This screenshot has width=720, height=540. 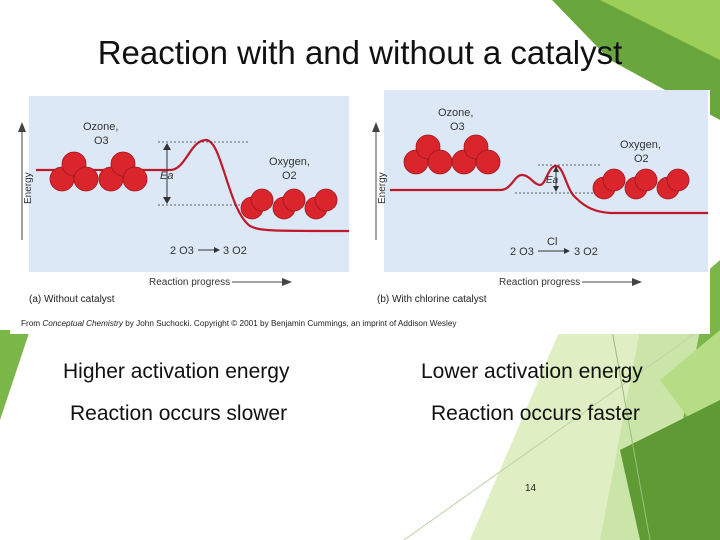 I want to click on right-caption-line1: Lower activation energy, so click(x=532, y=371).